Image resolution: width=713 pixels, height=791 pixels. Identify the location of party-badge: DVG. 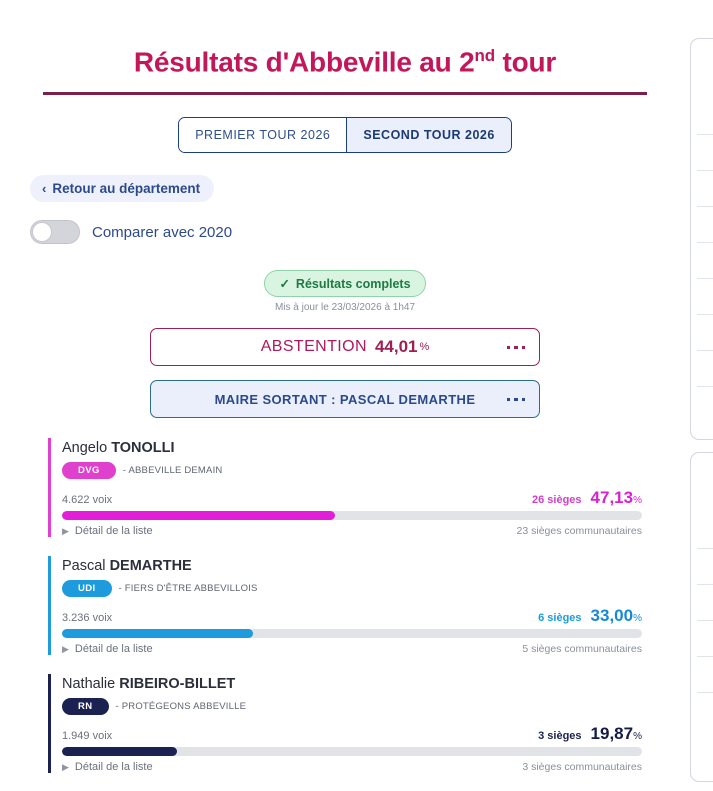
(89, 471).